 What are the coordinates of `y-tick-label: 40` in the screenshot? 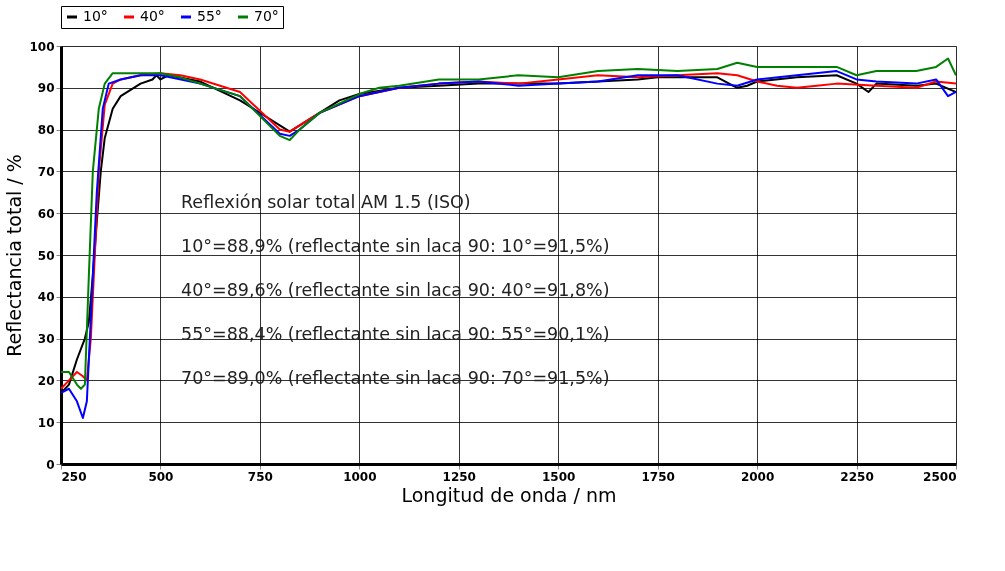 It's located at (46, 297).